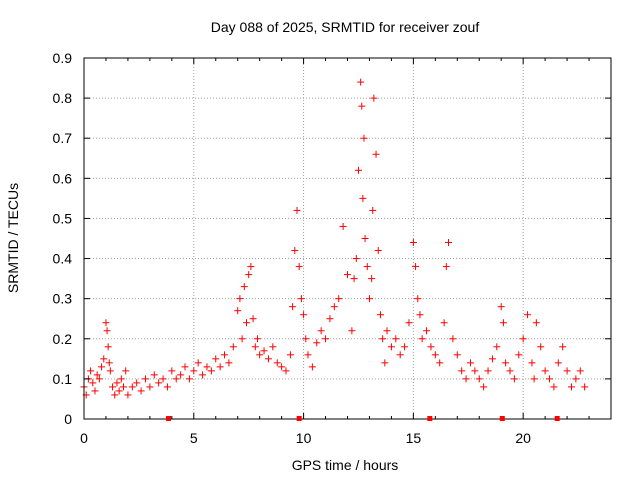  What do you see at coordinates (13, 238) in the screenshot?
I see `y-axis-title: SRMTID / TECUs` at bounding box center [13, 238].